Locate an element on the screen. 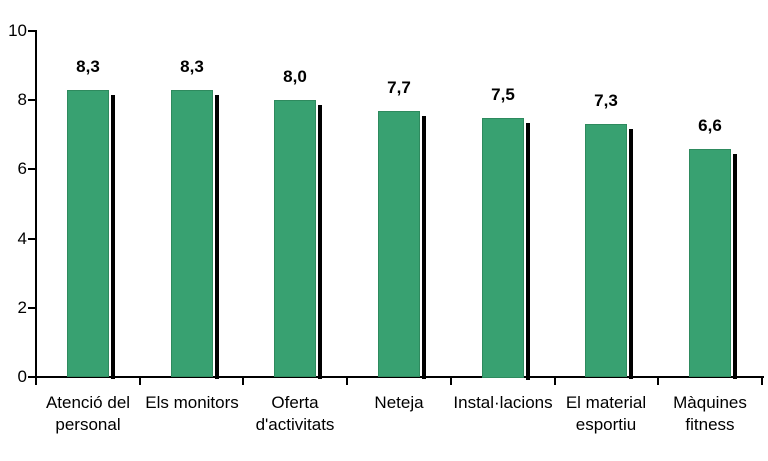 This screenshot has width=768, height=461. y-axis-tick-label: 2 is located at coordinates (22, 307).